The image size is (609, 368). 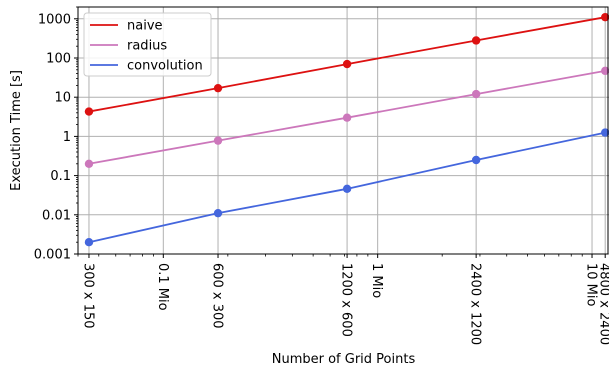 I want to click on x-tick-label: 600 x 300, so click(x=216, y=296).